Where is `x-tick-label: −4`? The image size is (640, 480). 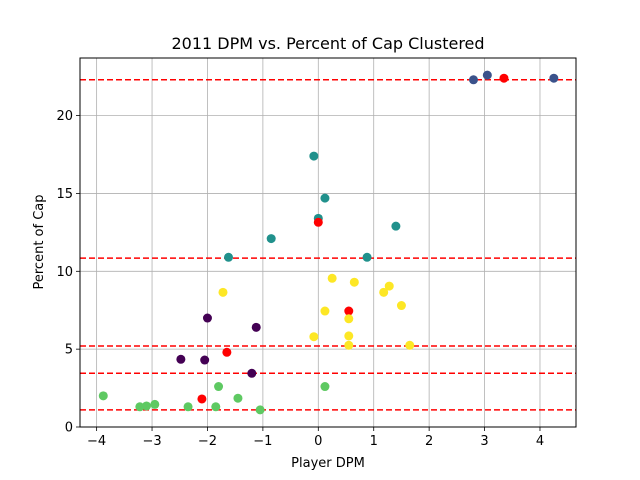 x-tick-label: −4 is located at coordinates (96, 441).